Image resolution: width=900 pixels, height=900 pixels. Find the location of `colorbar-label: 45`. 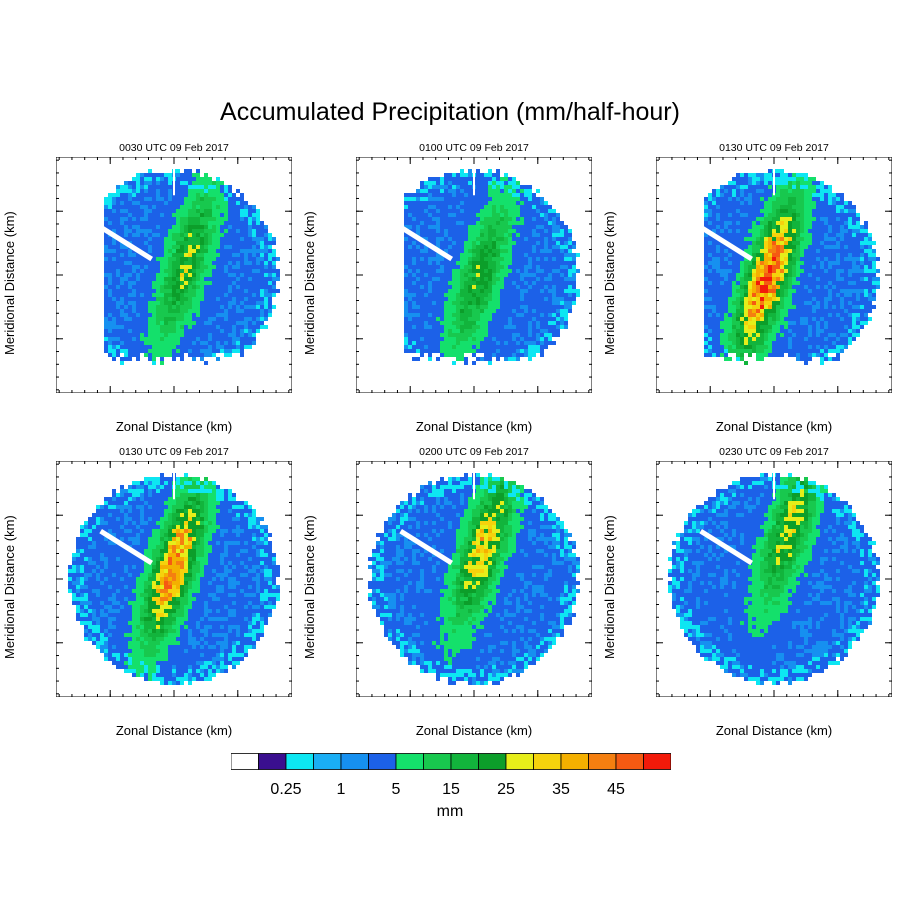

colorbar-label: 45 is located at coordinates (616, 789).